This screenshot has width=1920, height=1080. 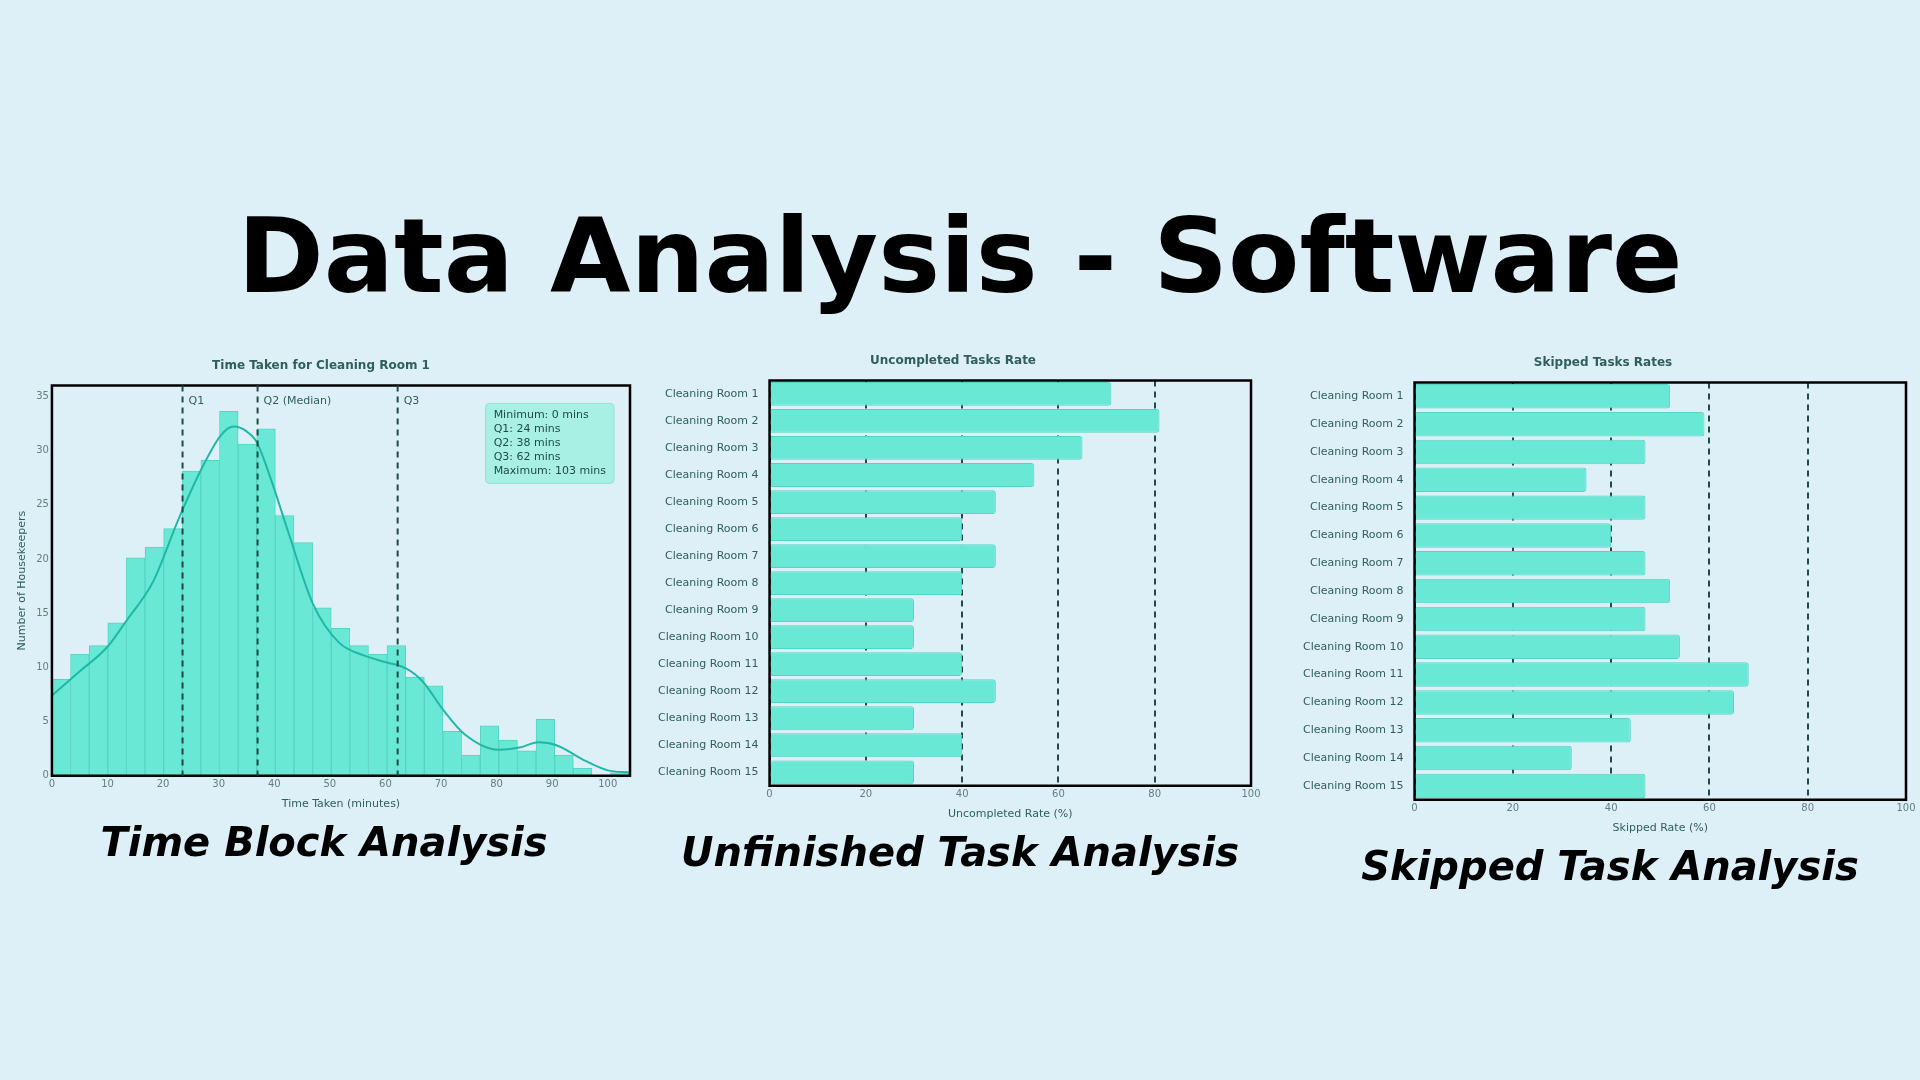 What do you see at coordinates (42, 395) in the screenshot?
I see `y-tick-label: 35` at bounding box center [42, 395].